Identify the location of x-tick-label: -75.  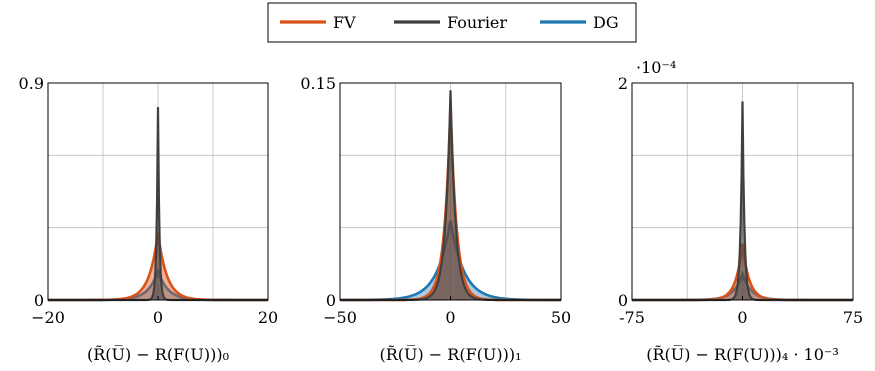
(632, 317).